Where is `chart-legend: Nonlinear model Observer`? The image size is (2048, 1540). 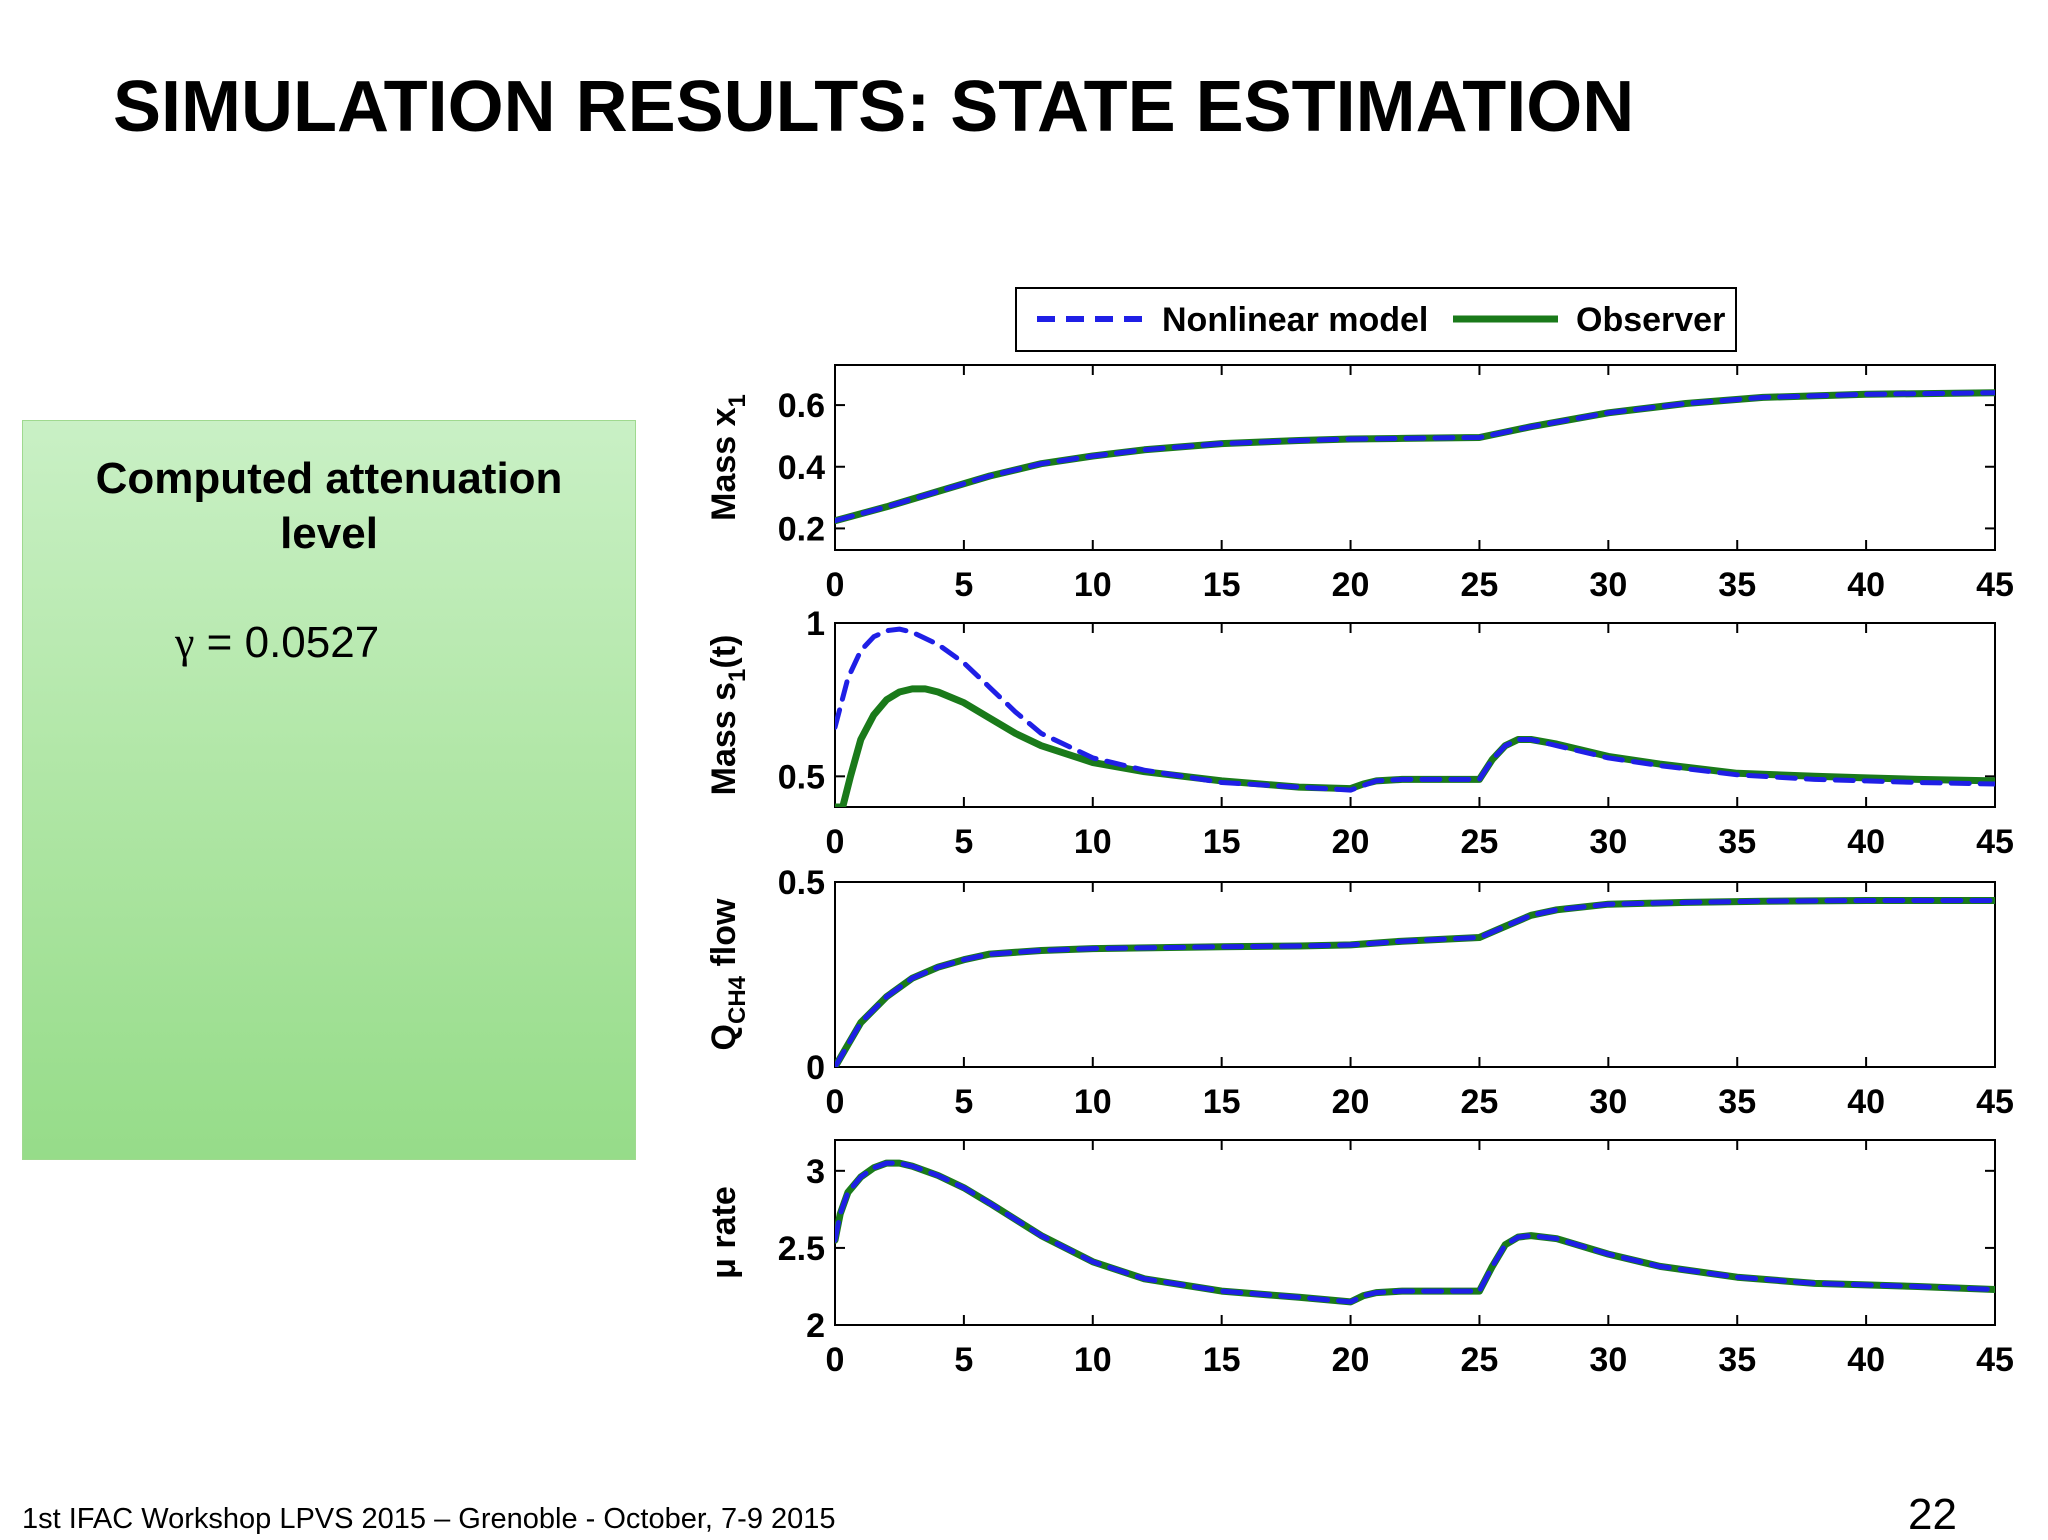
chart-legend: Nonlinear model Observer is located at coordinates (1376, 319).